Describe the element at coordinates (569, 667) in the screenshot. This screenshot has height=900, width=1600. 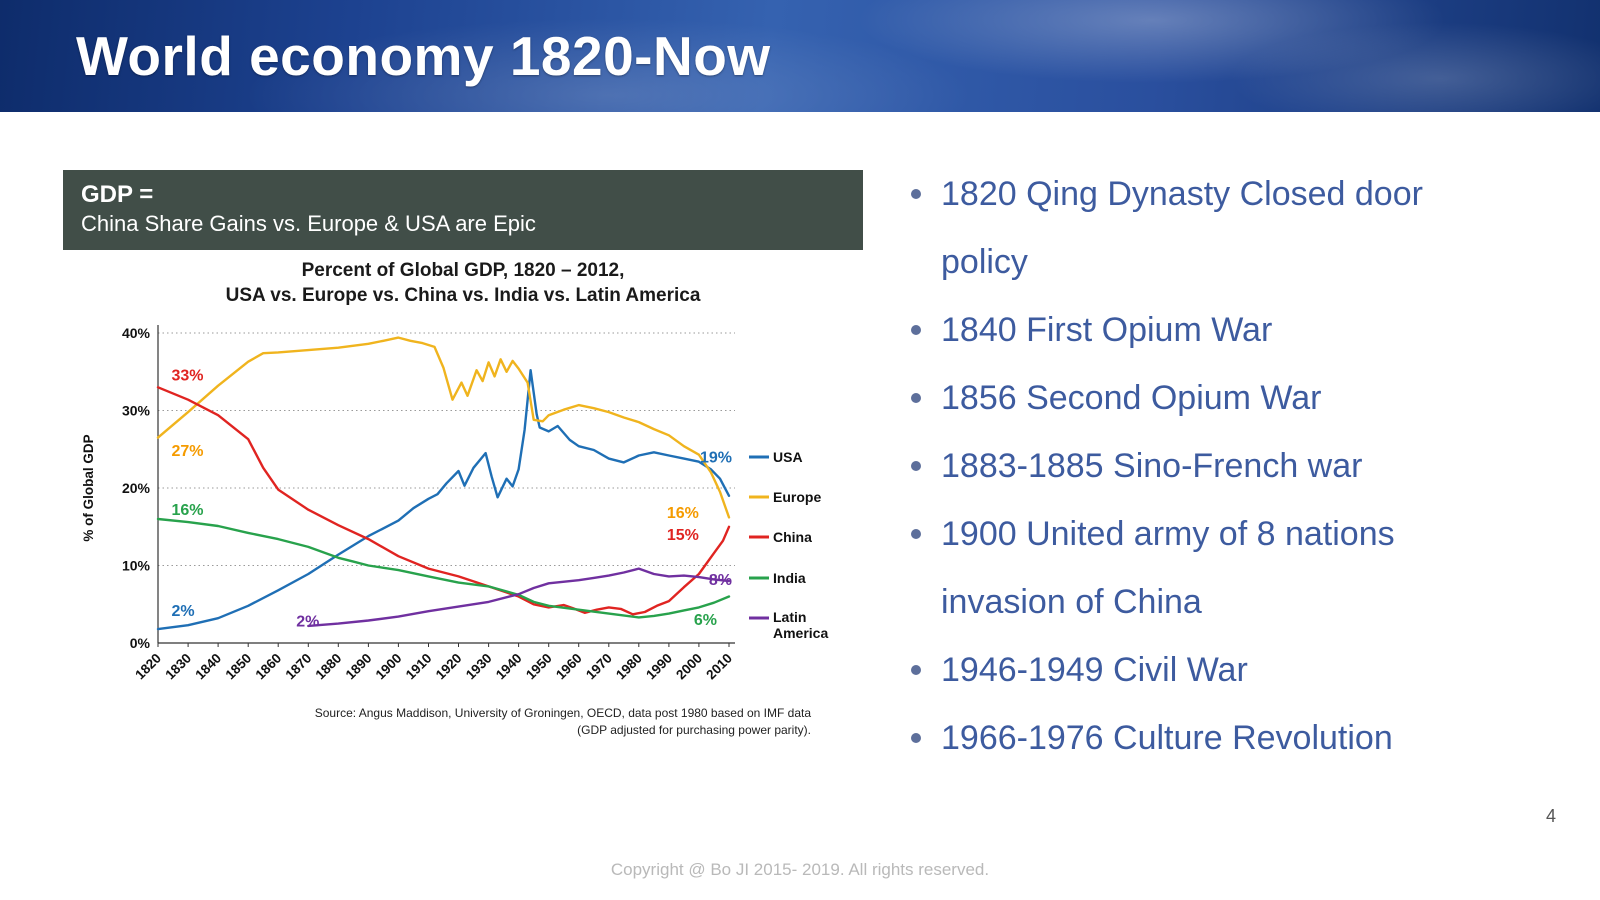
I see `x-tick-label: 1960` at that location.